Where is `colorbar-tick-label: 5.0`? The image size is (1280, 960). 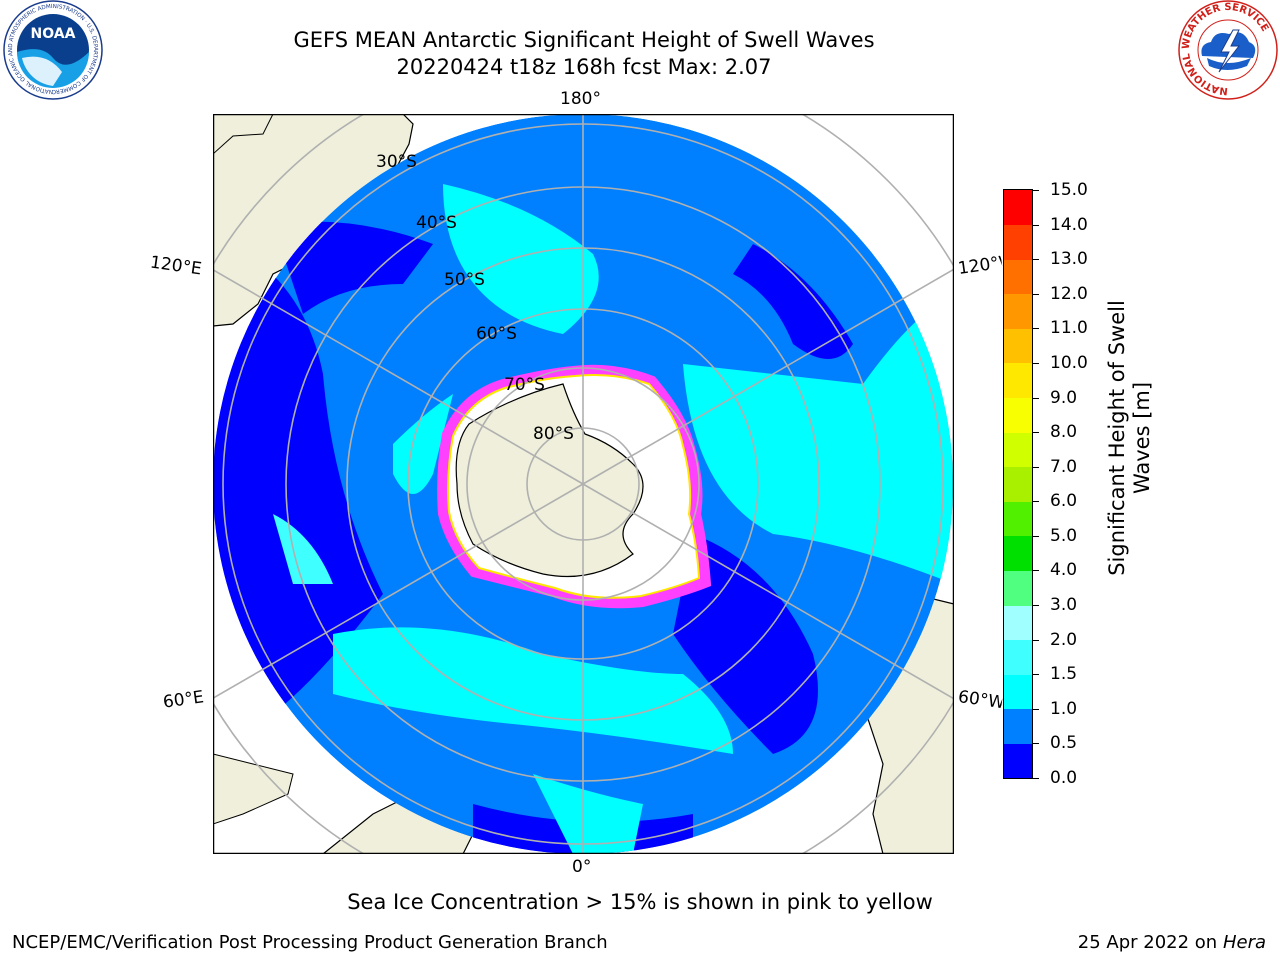 colorbar-tick-label: 5.0 is located at coordinates (1063, 536).